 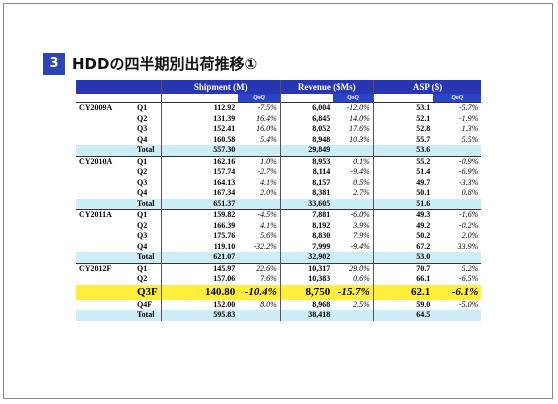 What do you see at coordinates (326, 87) in the screenshot?
I see `column-header: Revenue ($Ms)` at bounding box center [326, 87].